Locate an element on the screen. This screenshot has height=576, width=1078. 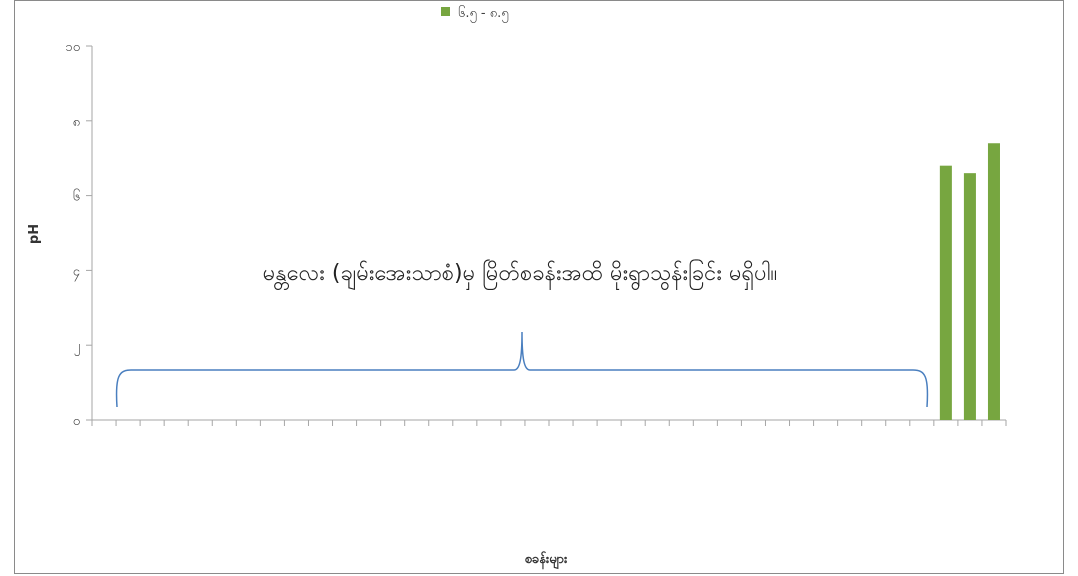
legend-label: ၆.၅ - ၈.၅ is located at coordinates (483, 14).